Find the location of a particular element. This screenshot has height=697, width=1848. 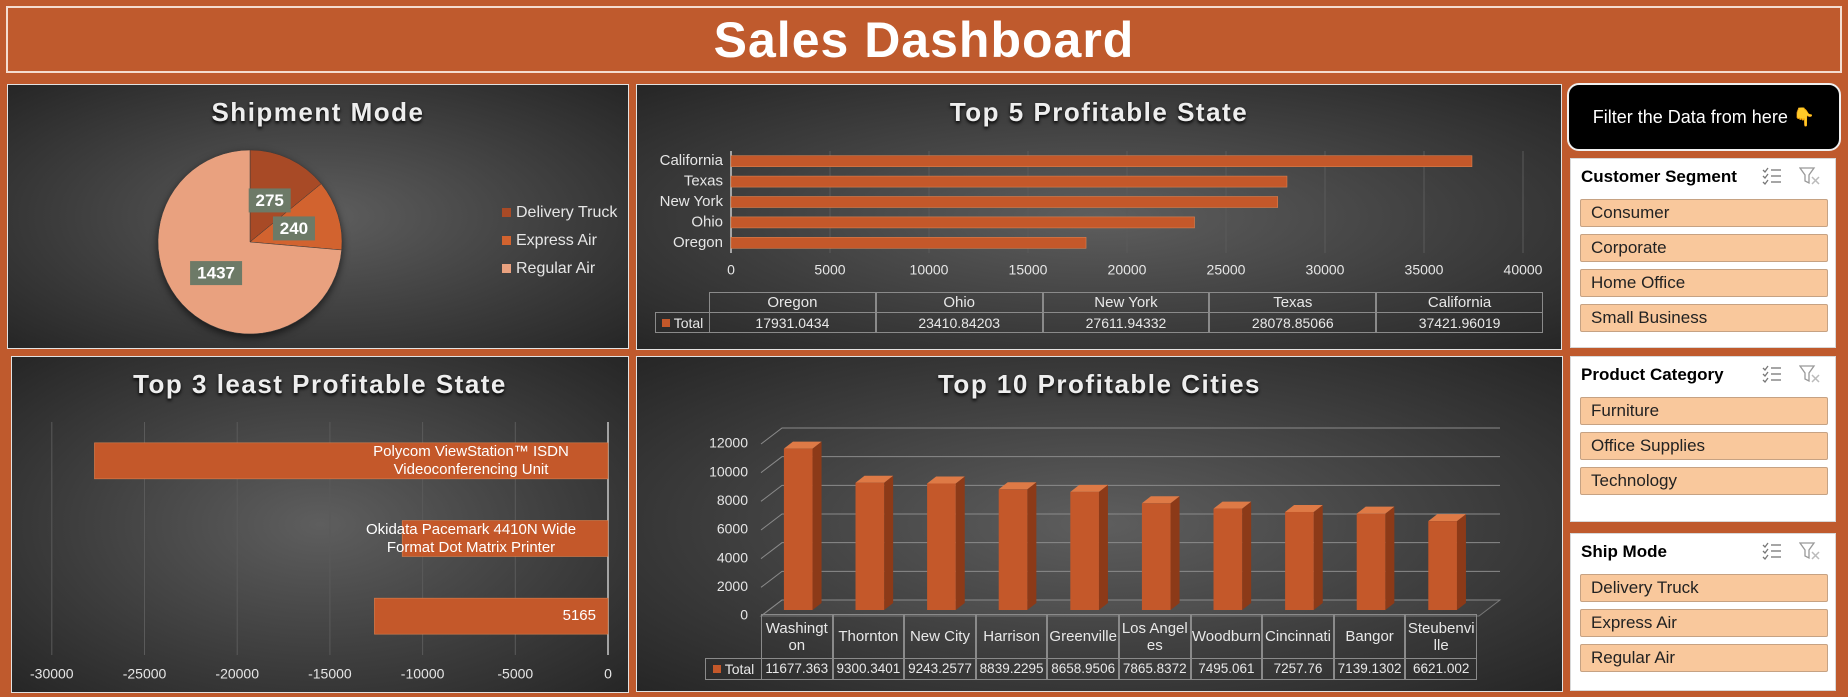

table-header: Ohio is located at coordinates (959, 302).